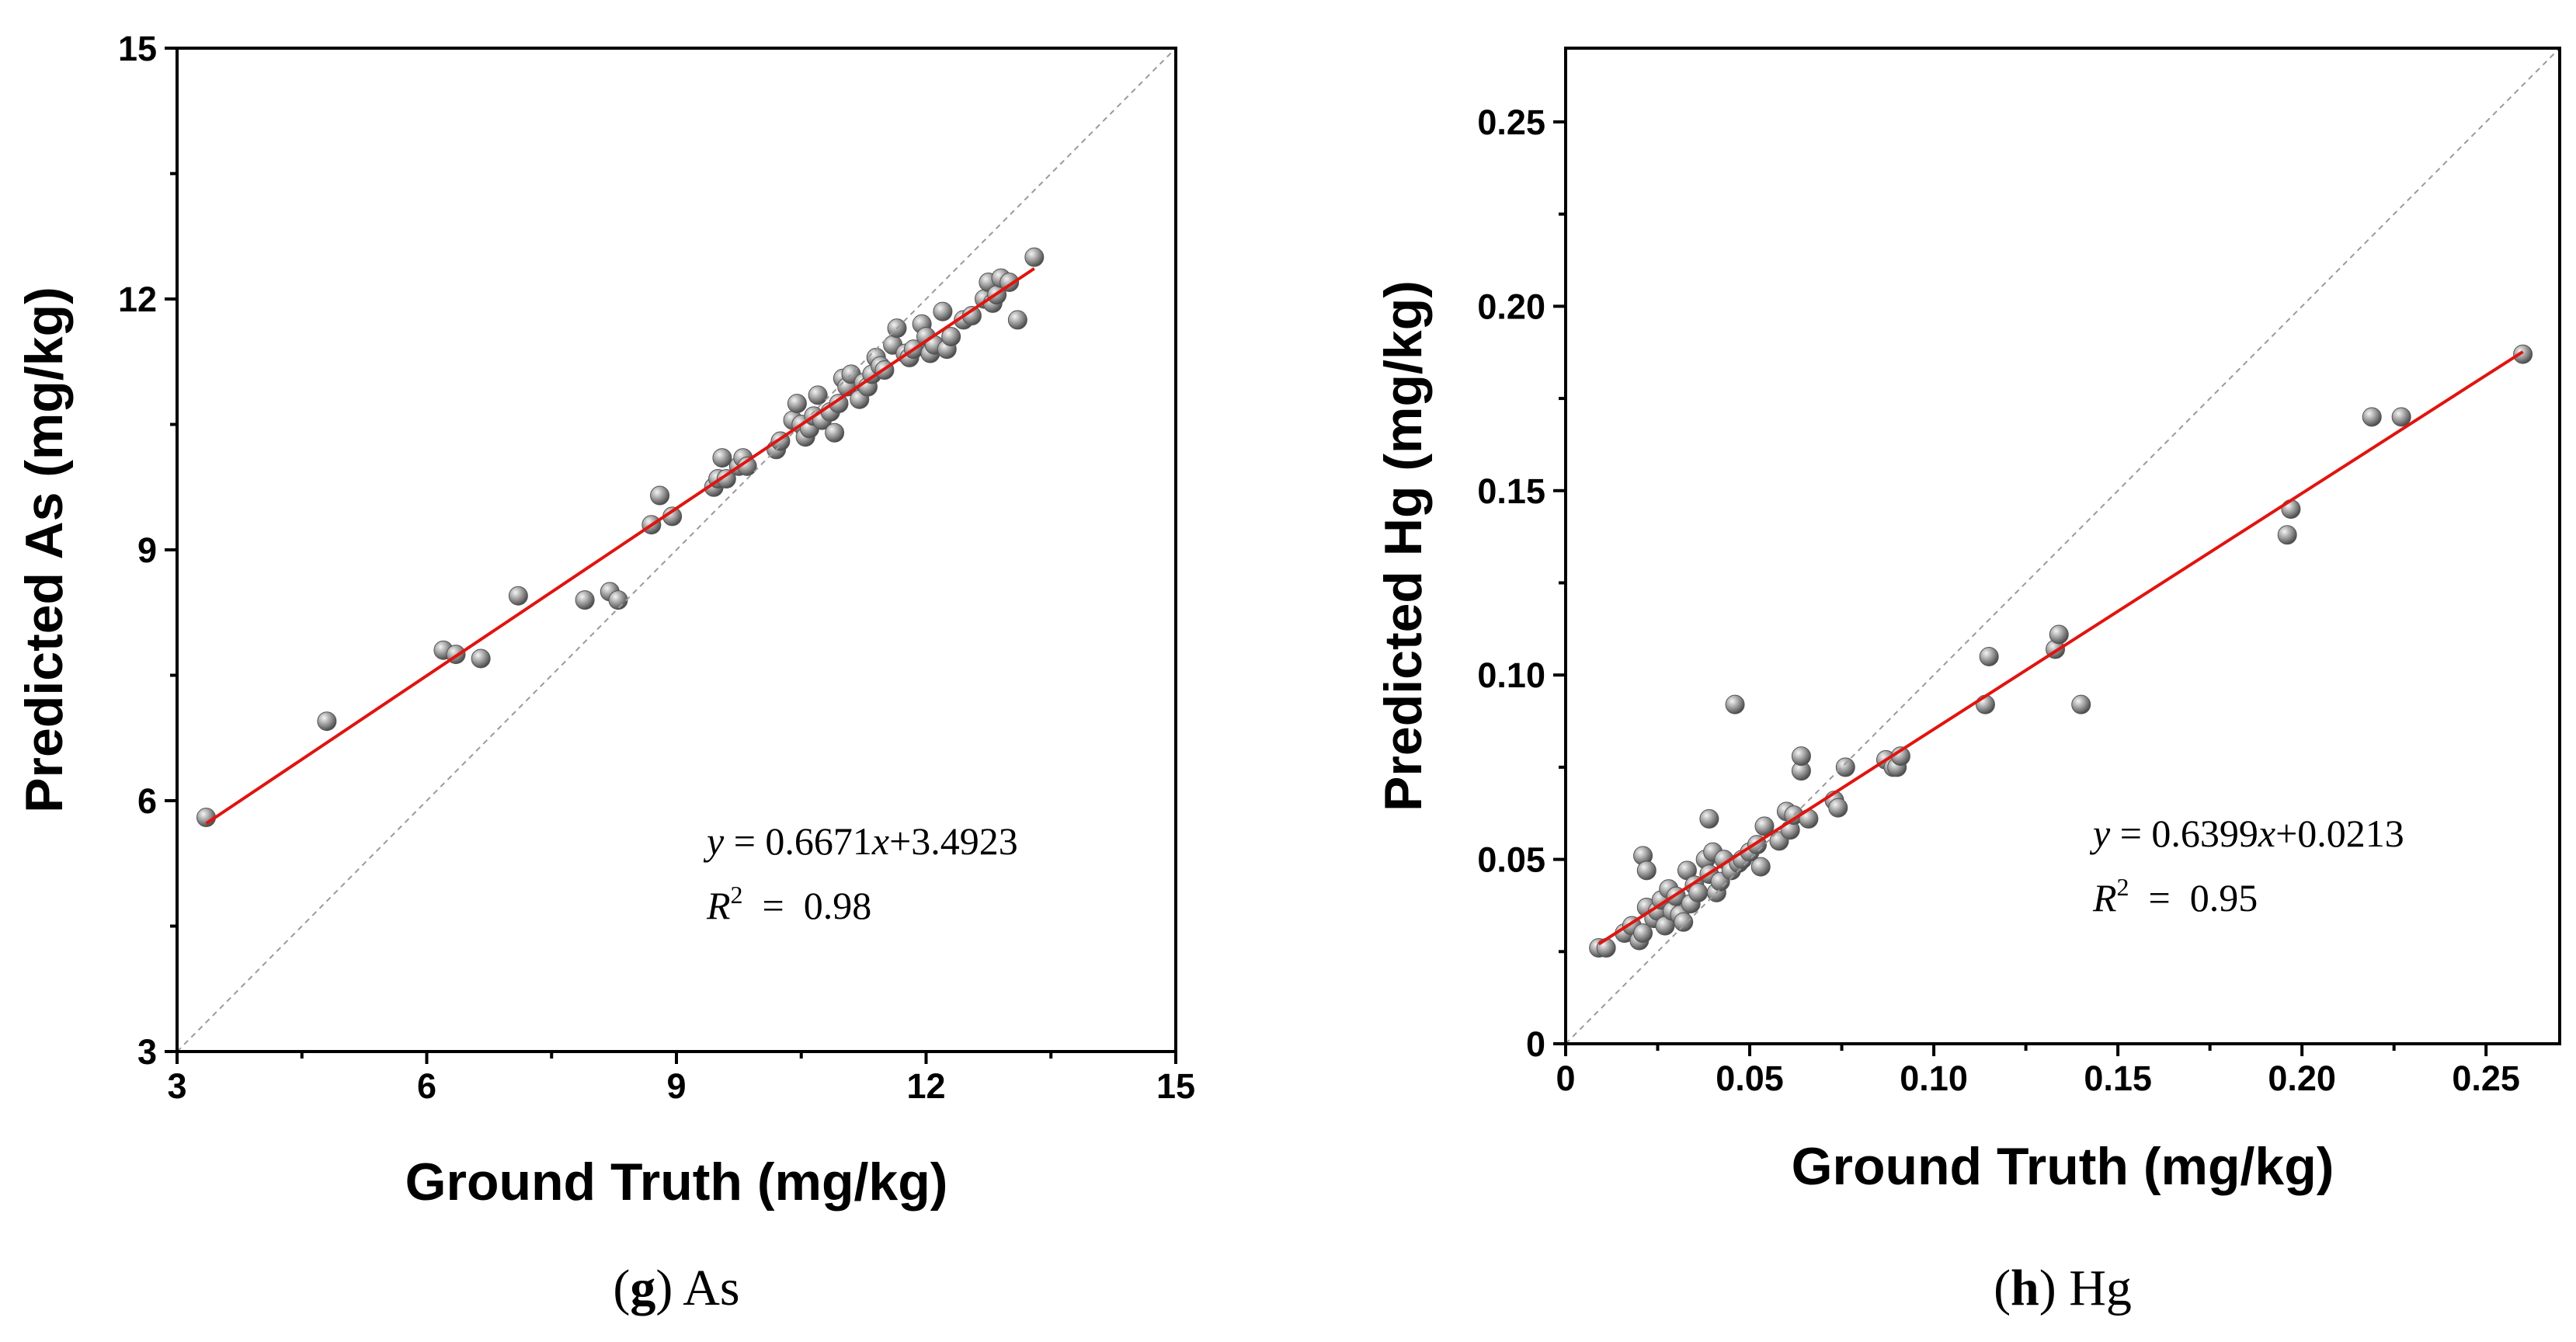 The image size is (2576, 1342). I want to click on panel-h-r-squared: R2 = 0.95, so click(2175, 896).